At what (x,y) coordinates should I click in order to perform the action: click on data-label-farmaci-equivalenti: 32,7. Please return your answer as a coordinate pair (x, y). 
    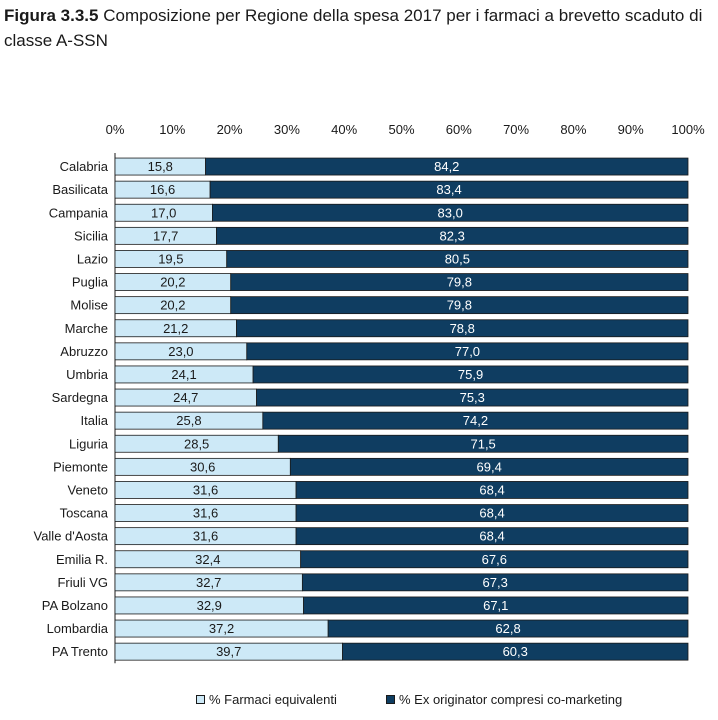
    Looking at the image, I should click on (208, 582).